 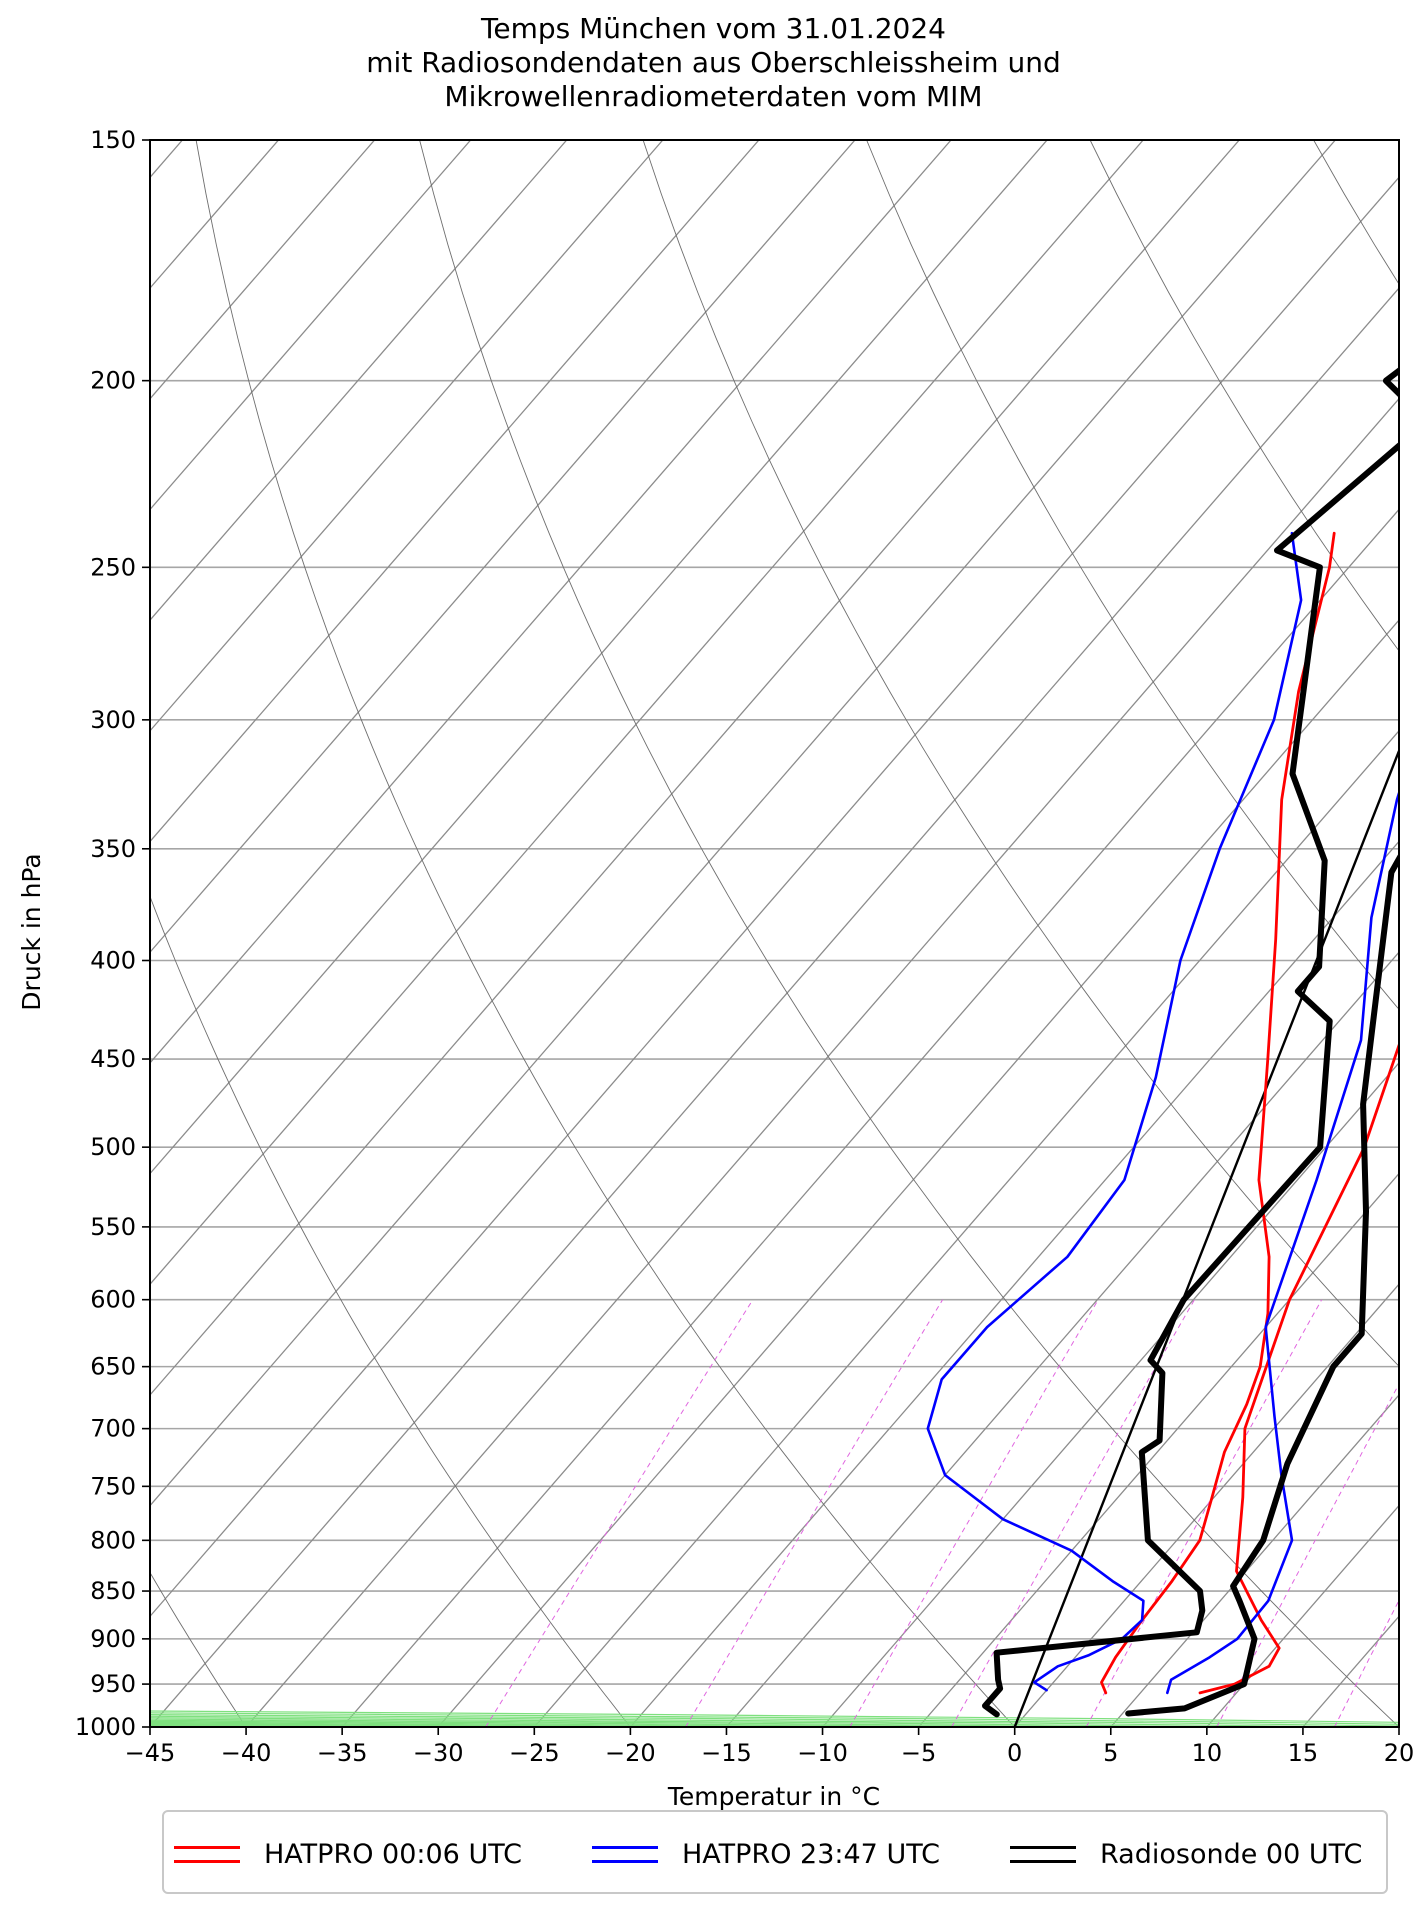 I want to click on y-tick-label: 850, so click(x=113, y=1591).